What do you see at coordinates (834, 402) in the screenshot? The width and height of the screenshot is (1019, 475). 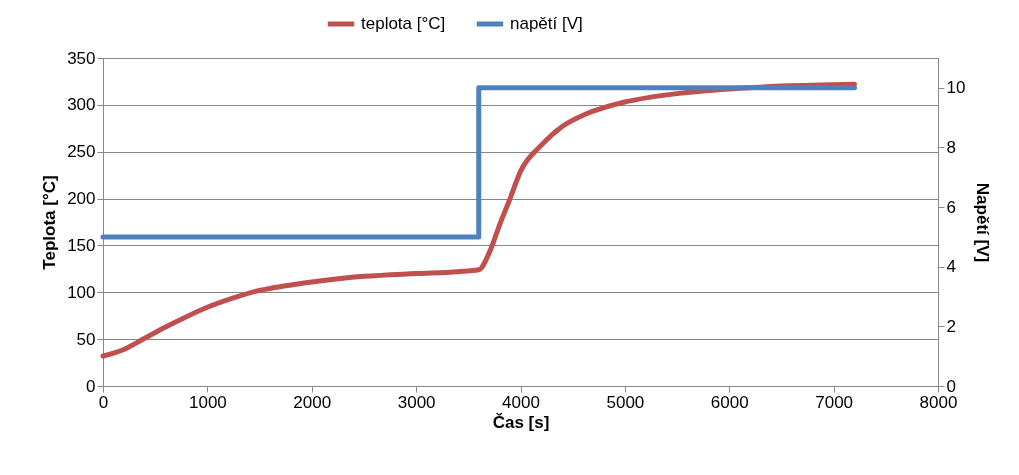 I see `x-tick-label: 7000` at bounding box center [834, 402].